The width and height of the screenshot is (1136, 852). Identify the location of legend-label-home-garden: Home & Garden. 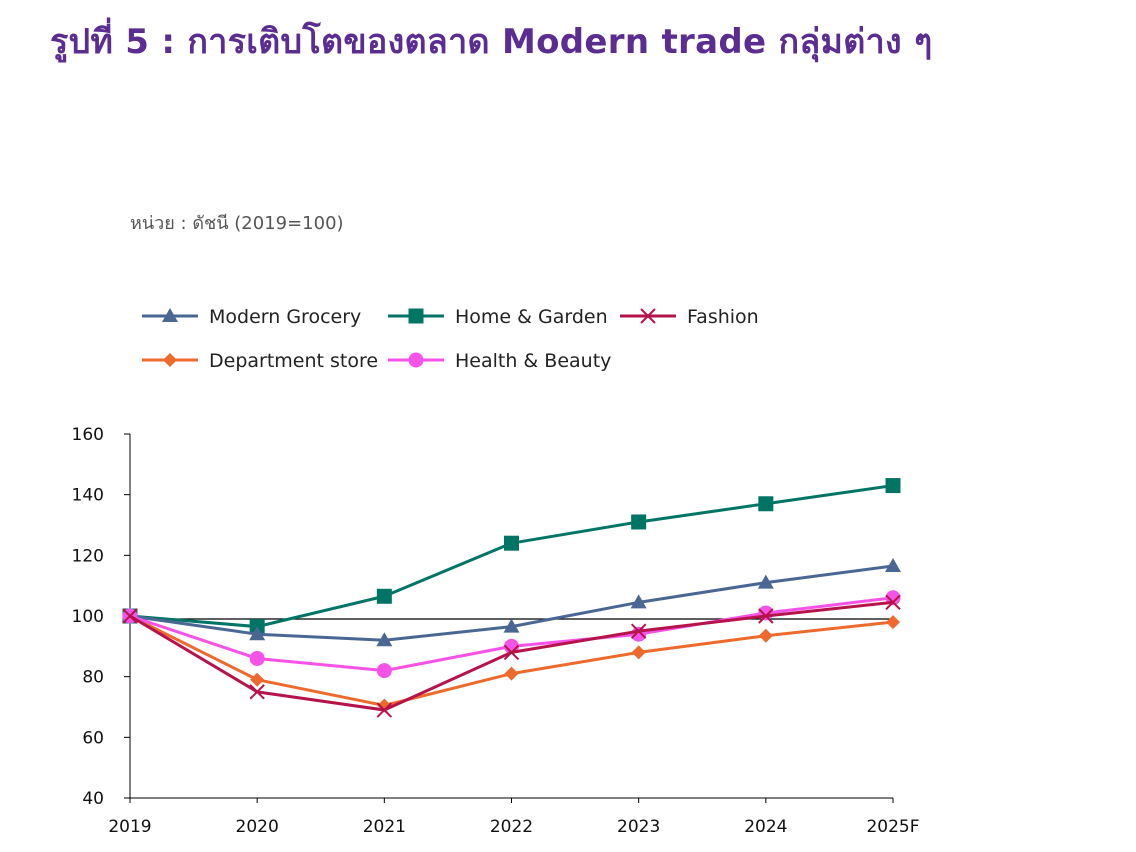
(531, 317).